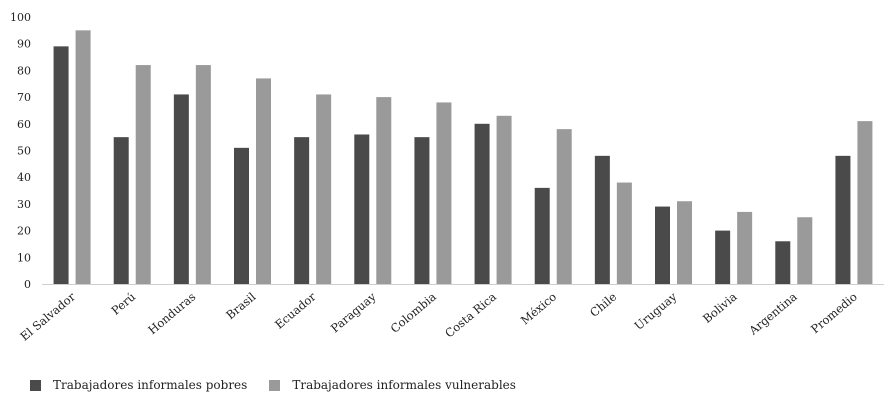  Describe the element at coordinates (24, 257) in the screenshot. I see `y-tick-label: 10` at that location.